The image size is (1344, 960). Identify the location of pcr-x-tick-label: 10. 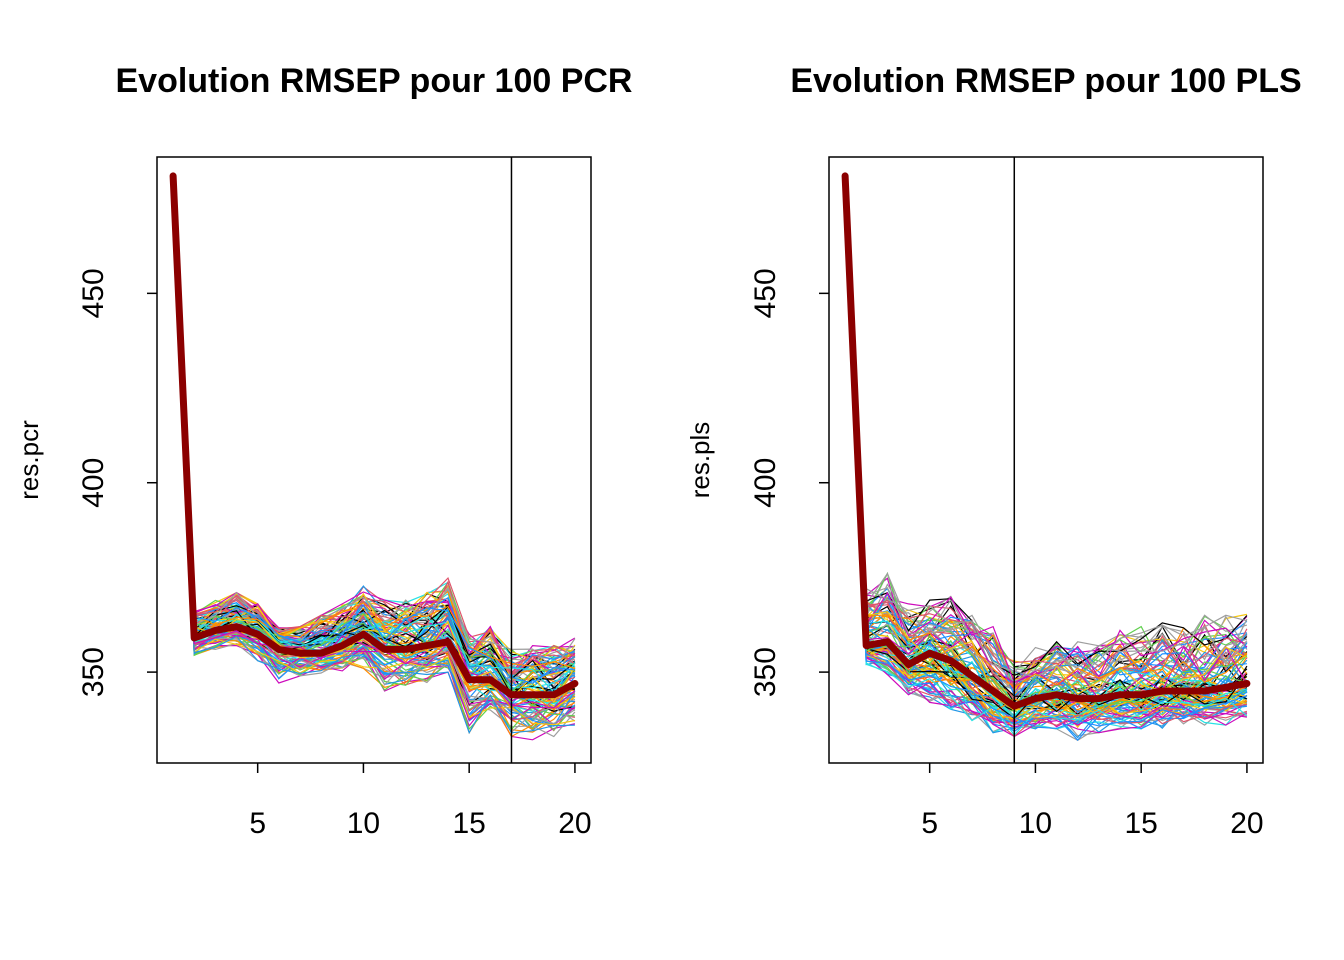
(363, 823).